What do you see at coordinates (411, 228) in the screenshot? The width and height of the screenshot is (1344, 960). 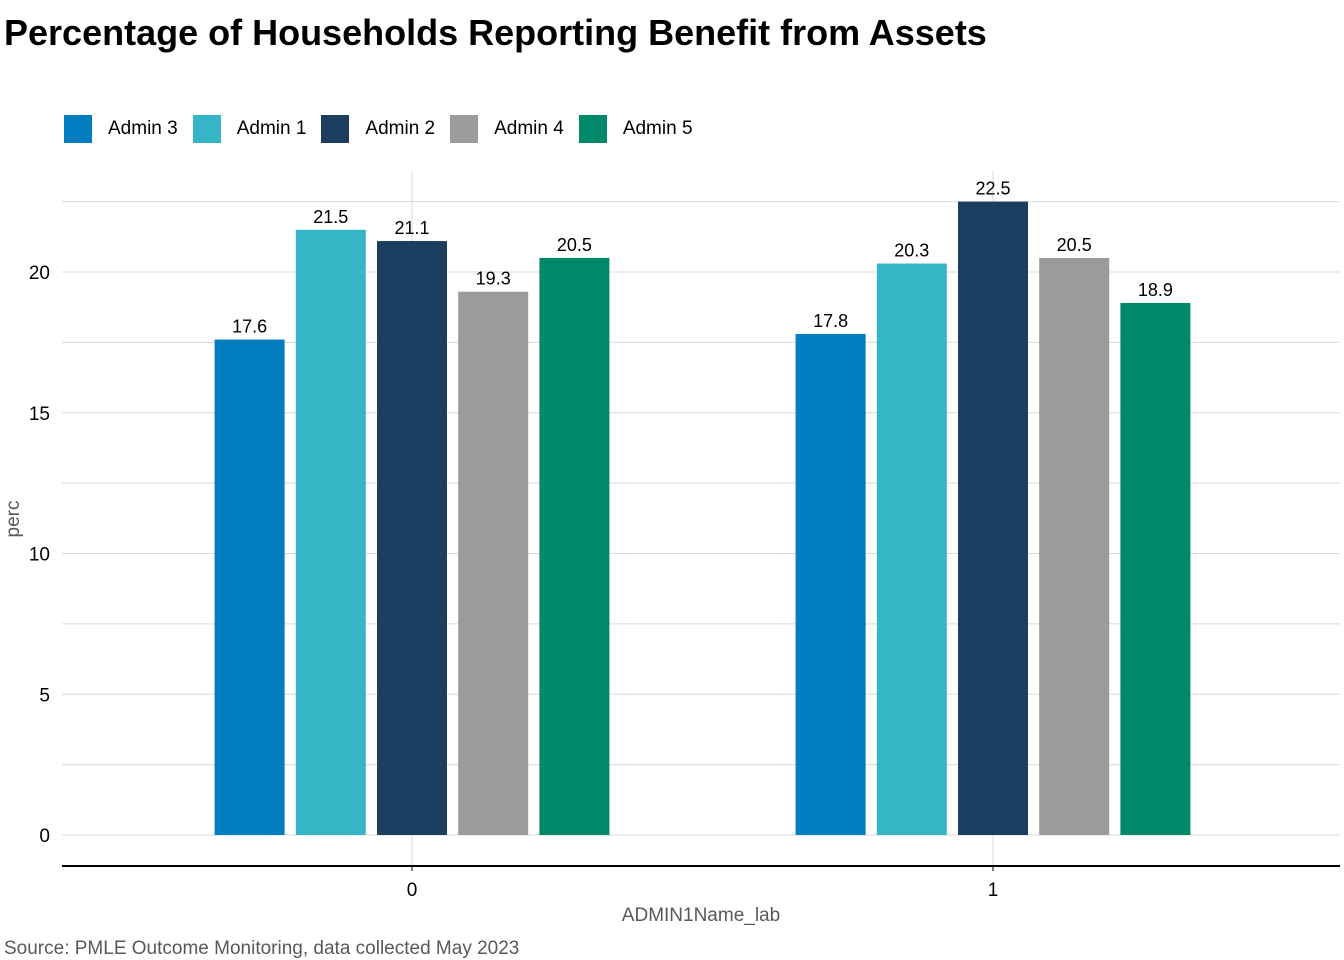 I see `bar-value-label: 21.1` at bounding box center [411, 228].